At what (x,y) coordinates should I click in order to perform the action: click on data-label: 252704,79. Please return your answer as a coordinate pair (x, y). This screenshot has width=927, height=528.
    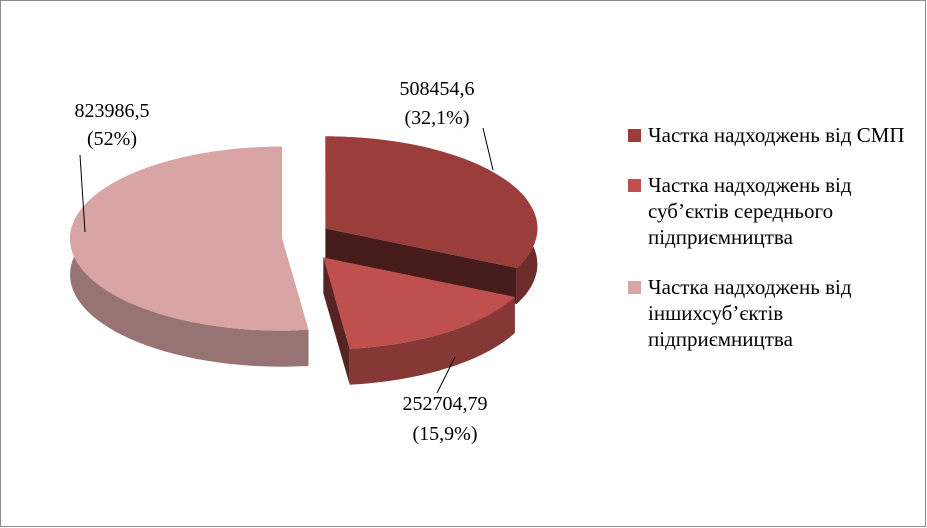
    Looking at the image, I should click on (445, 404).